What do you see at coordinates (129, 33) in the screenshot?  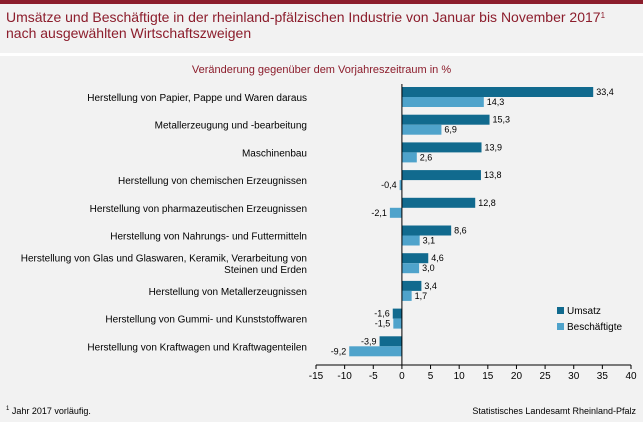 I see `title-line-2: nach ausgewählten Wirtschaftszweigen` at bounding box center [129, 33].